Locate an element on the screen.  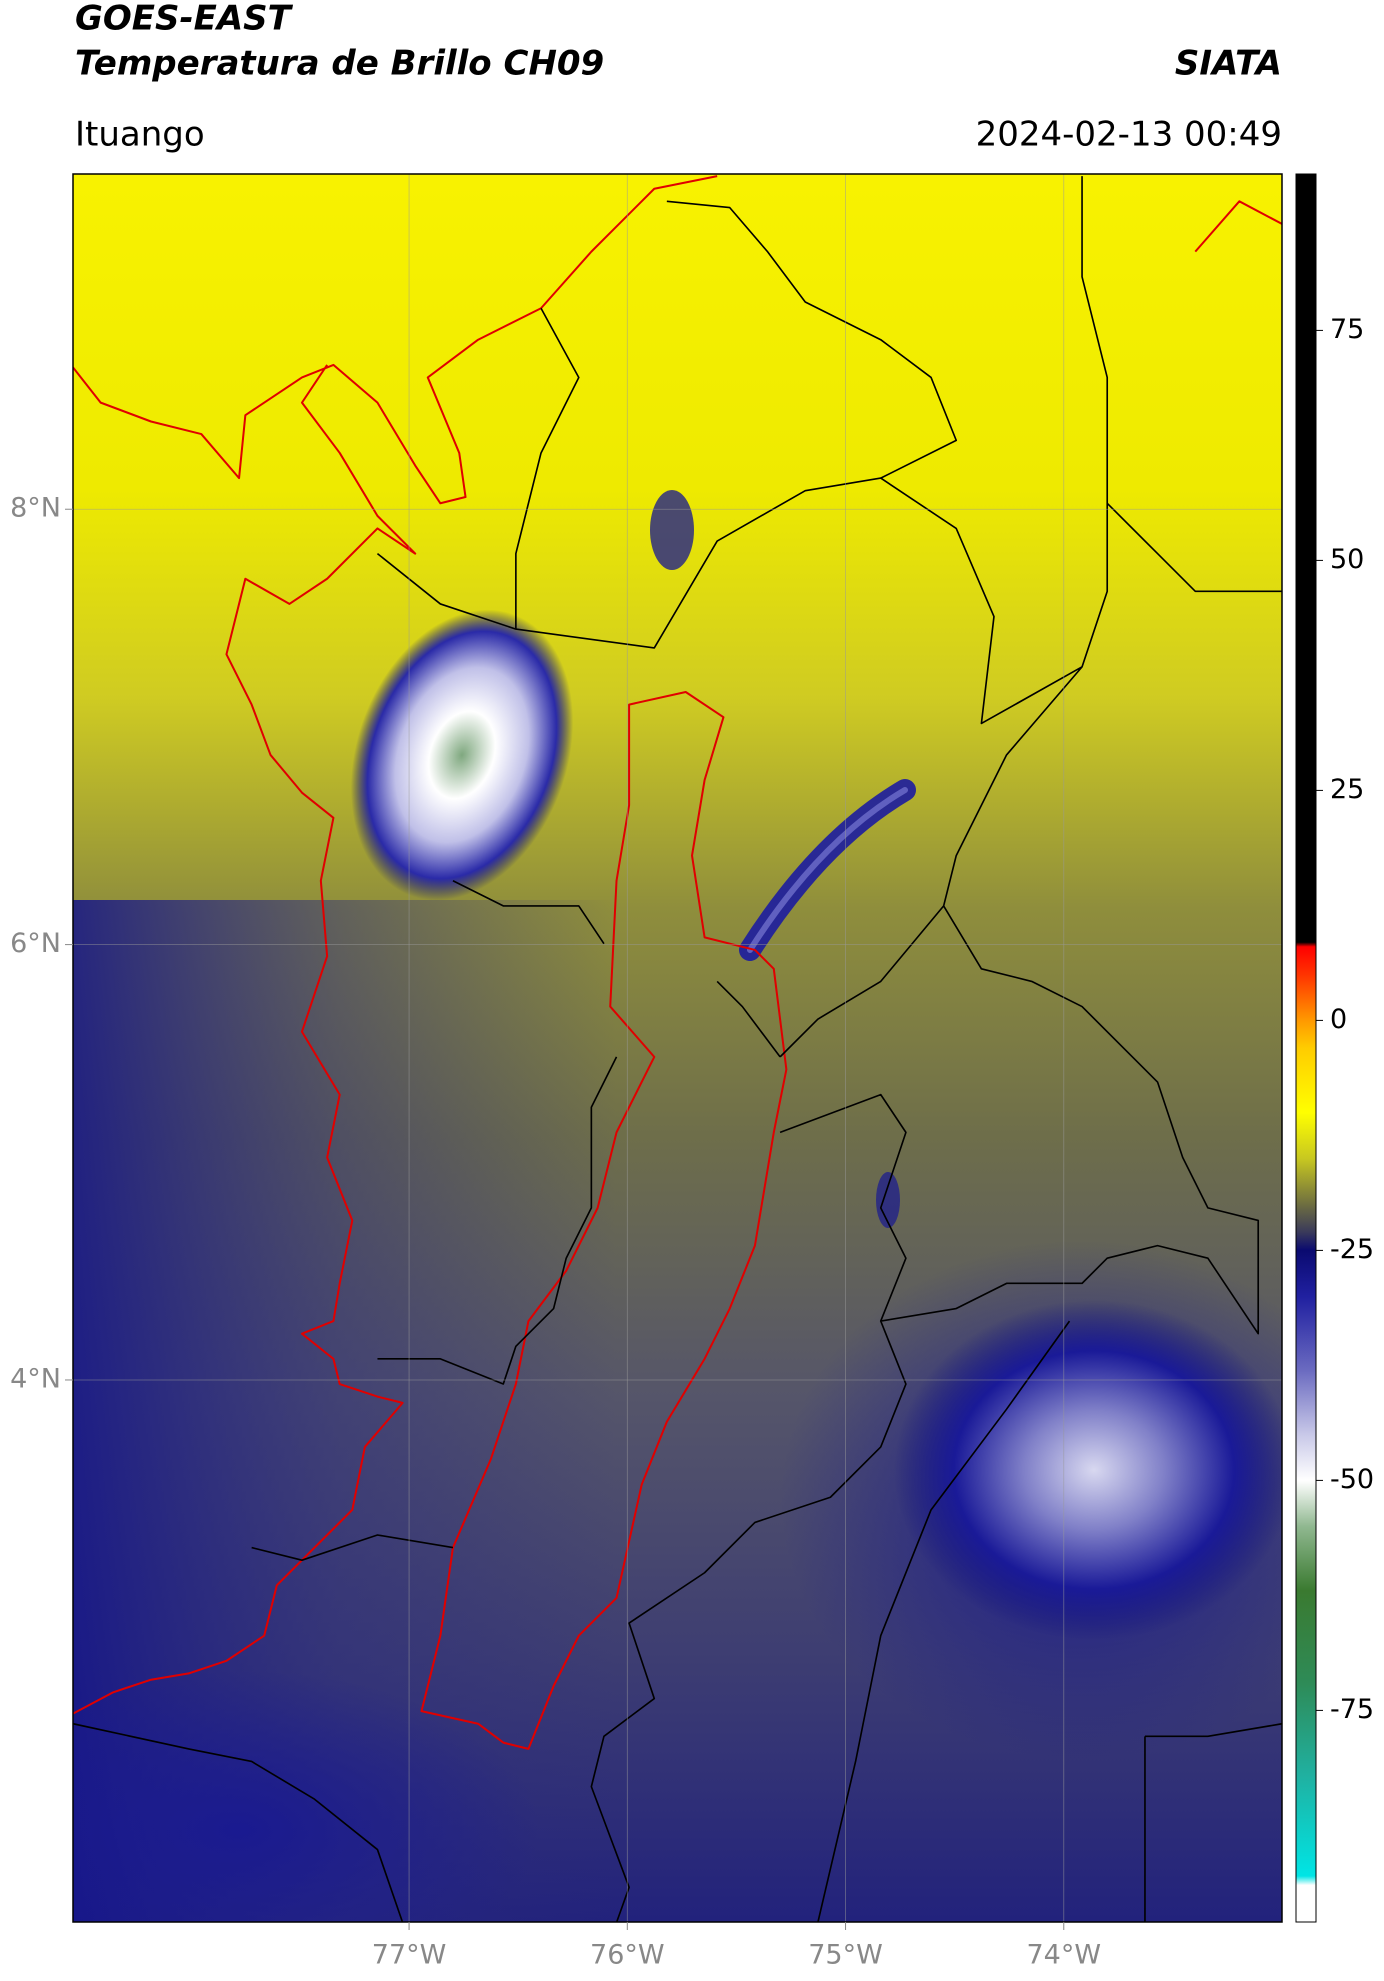
colorbar-tick-label: 0 is located at coordinates (1338, 1019).